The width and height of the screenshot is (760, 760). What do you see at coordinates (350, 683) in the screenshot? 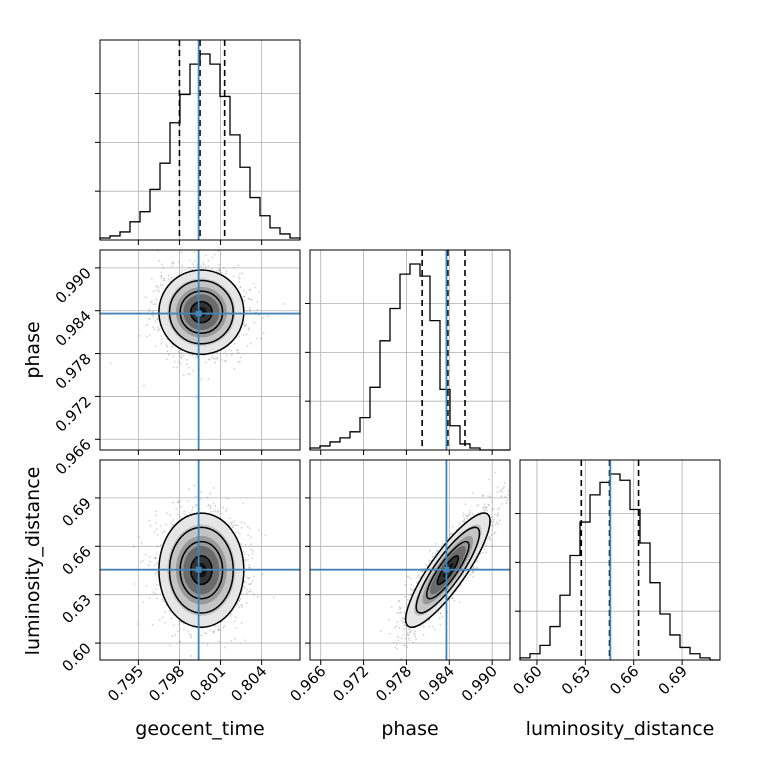
I see `x-tick-label: 0.972` at bounding box center [350, 683].